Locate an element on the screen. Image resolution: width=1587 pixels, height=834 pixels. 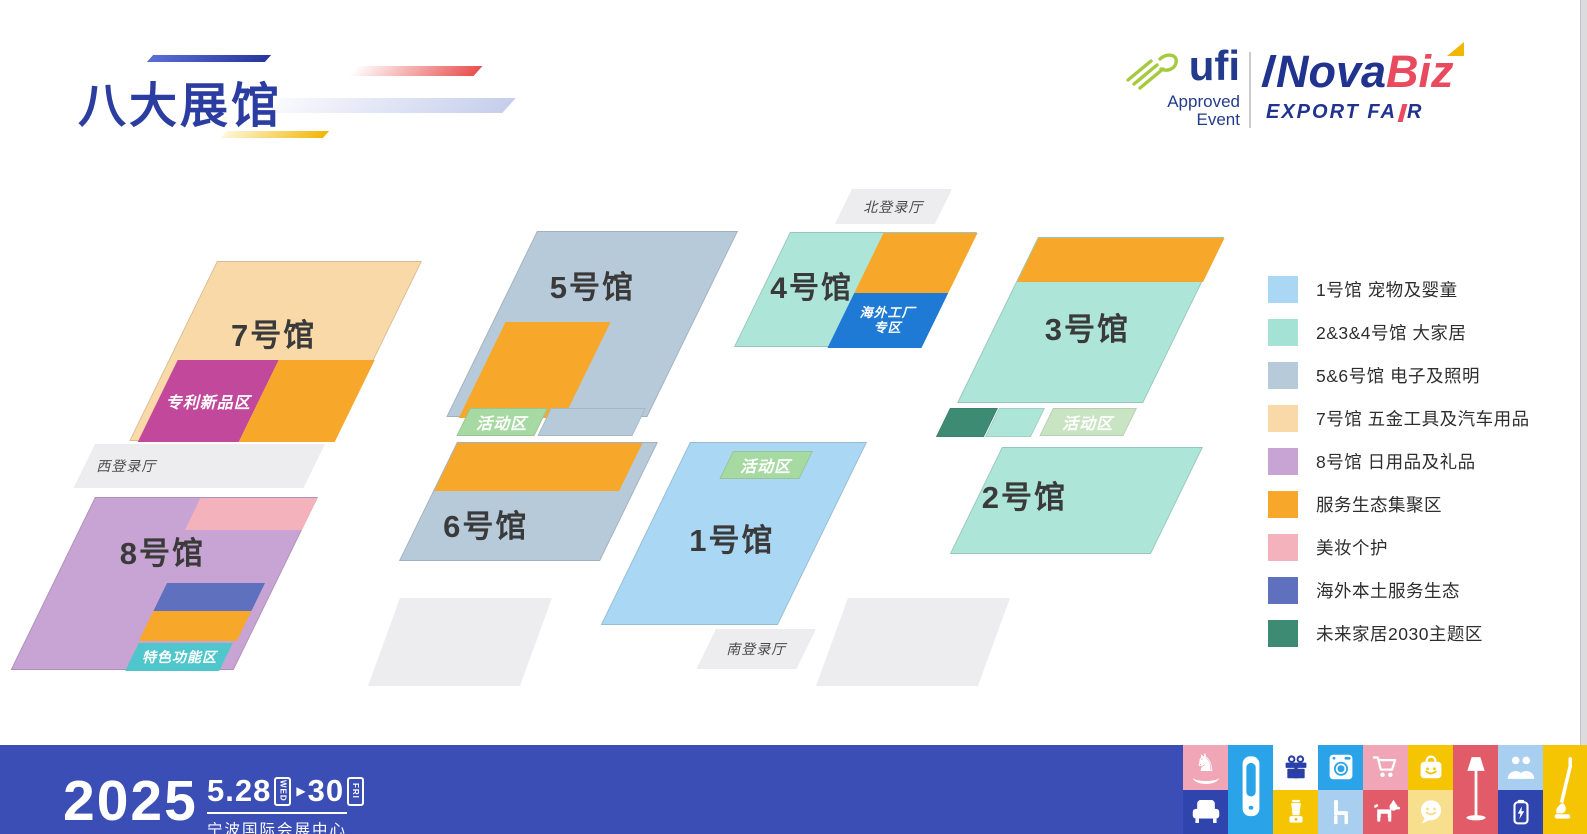
entrance-north: 北登录厅 is located at coordinates (893, 206).